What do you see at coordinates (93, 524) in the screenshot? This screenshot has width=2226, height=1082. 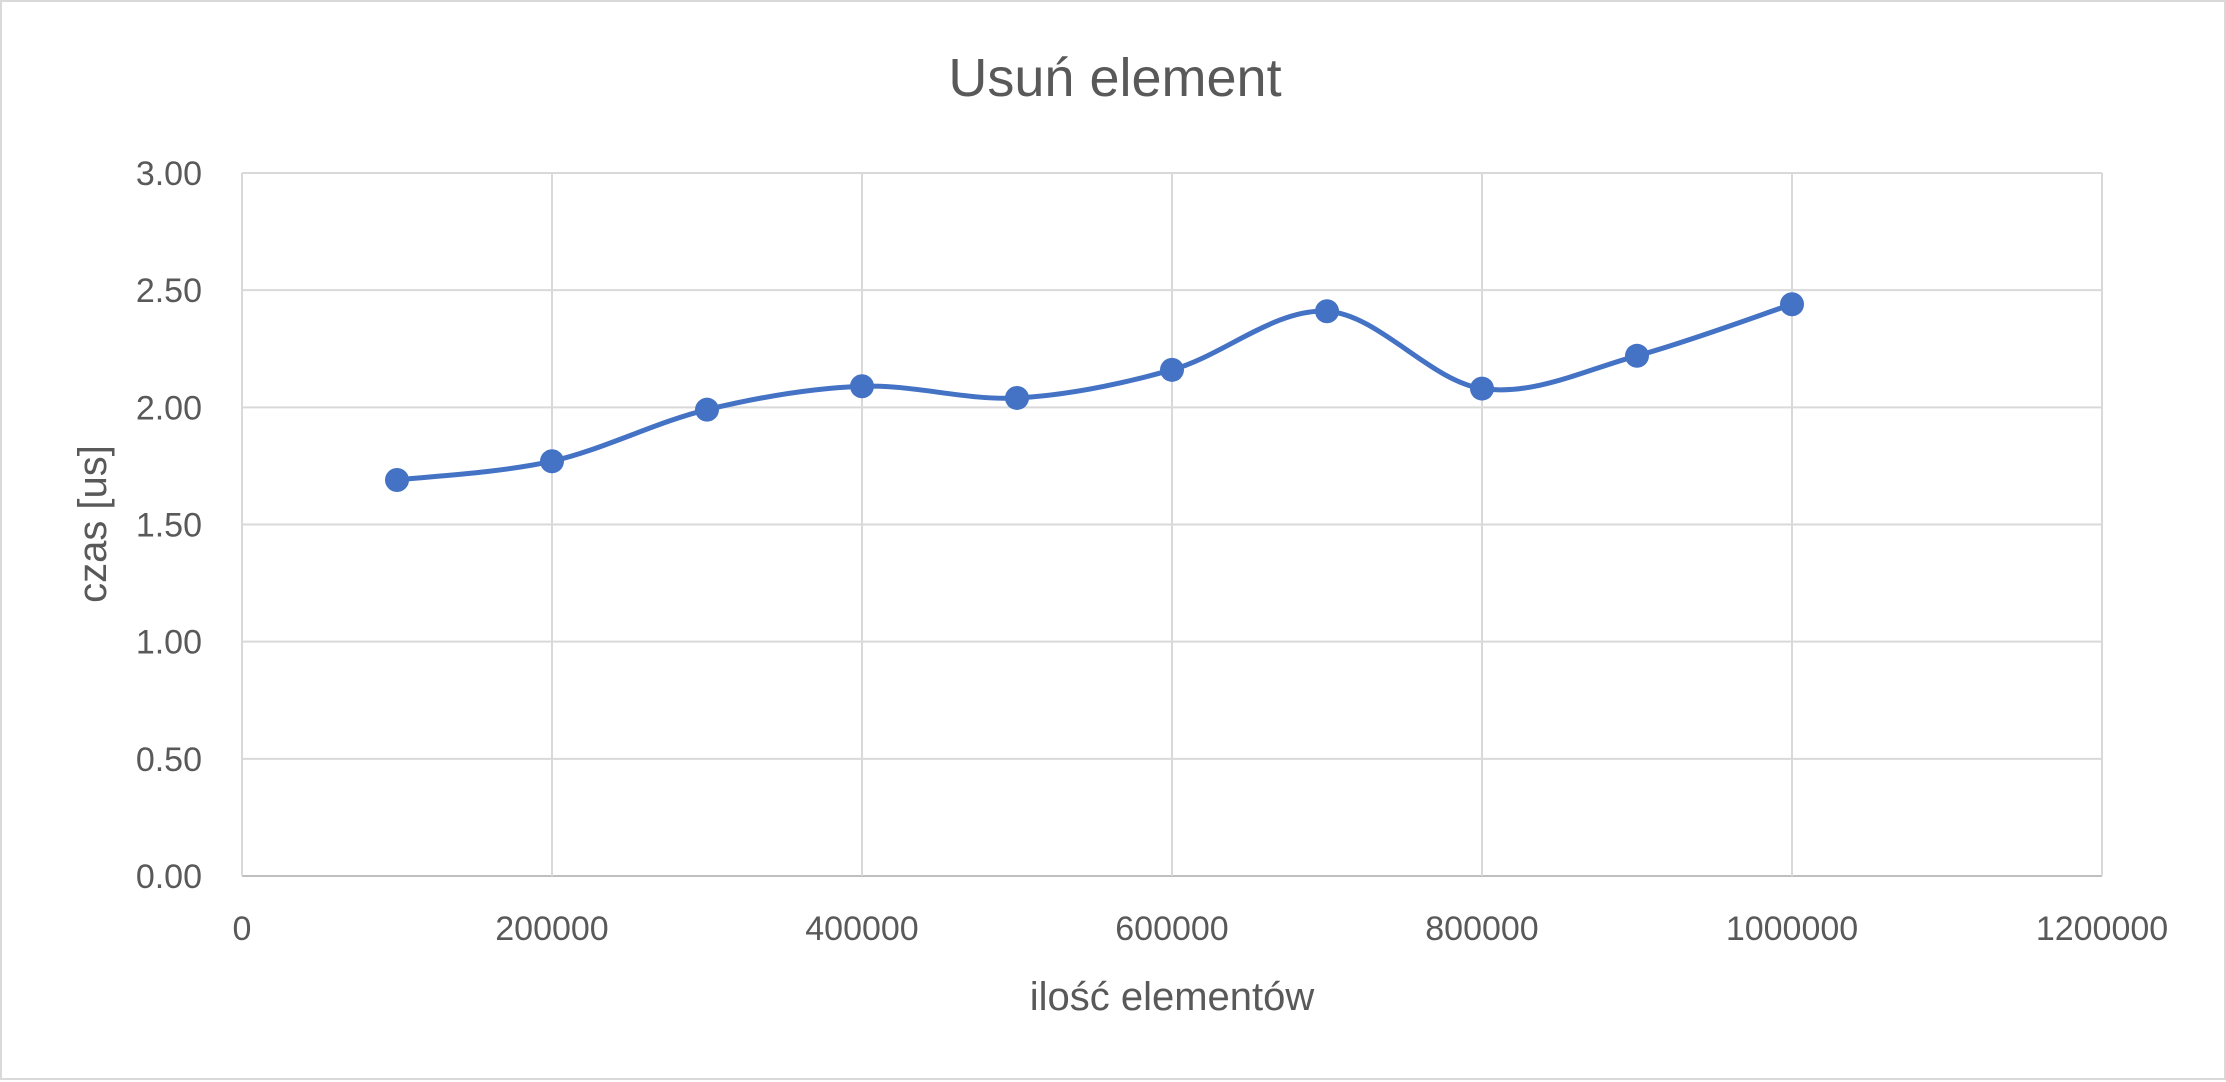 I see `y-axis-title: czas [us]` at bounding box center [93, 524].